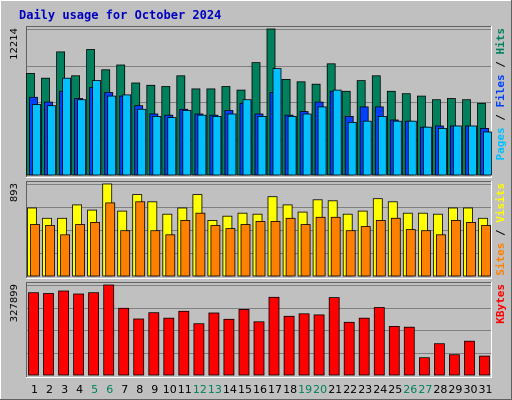 This screenshot has height=400, width=512. I want to click on x-tick-label-day-4: 4, so click(79, 389).